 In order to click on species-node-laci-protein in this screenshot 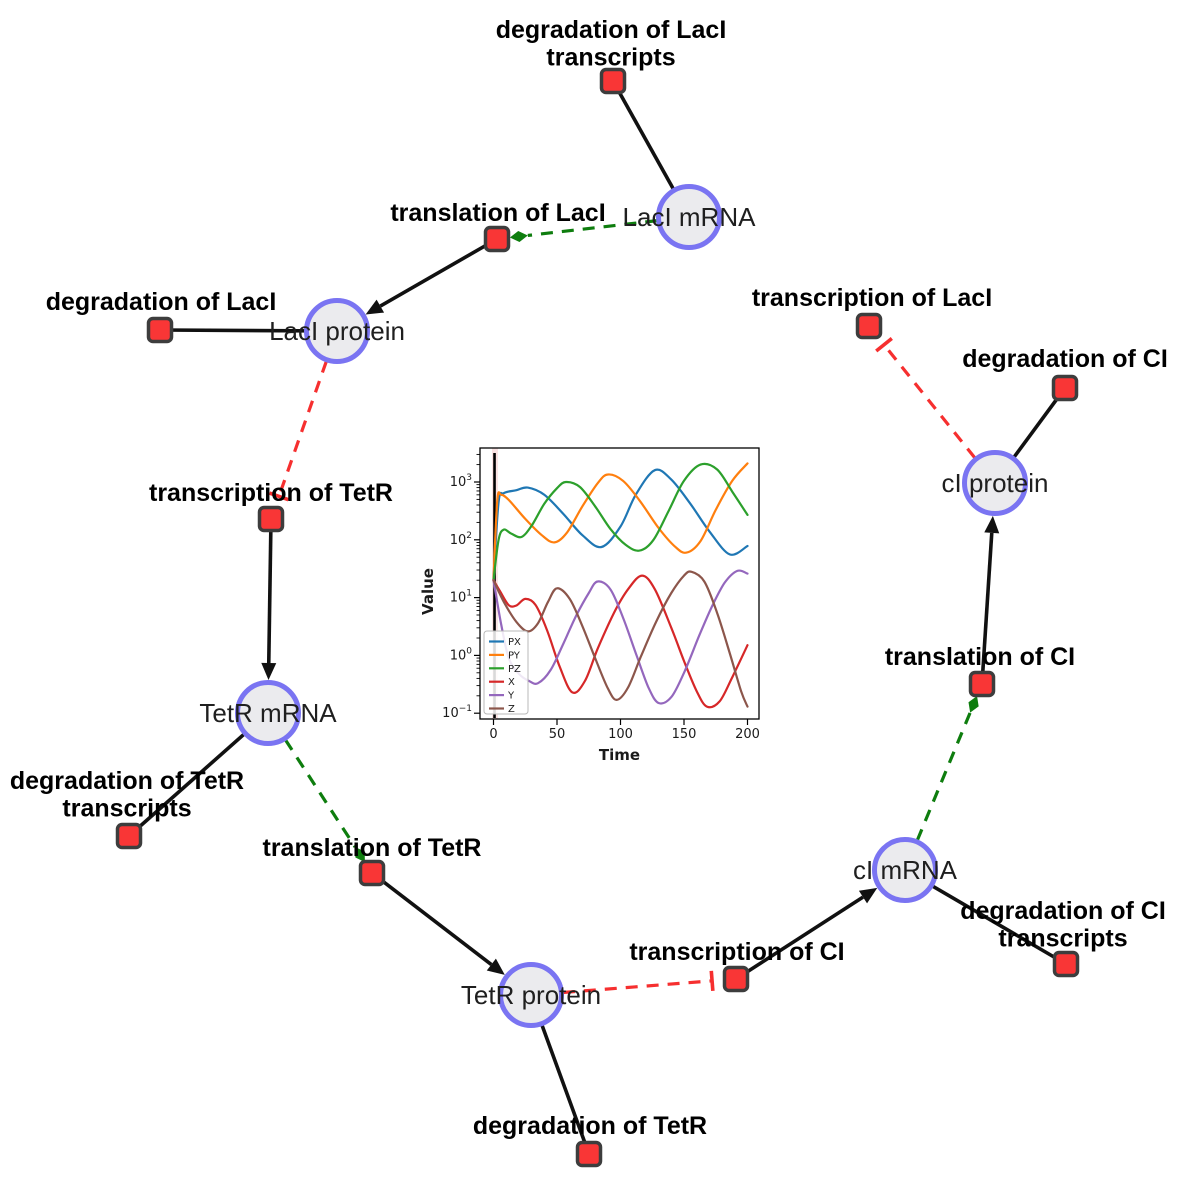, I will do `click(337, 331)`.